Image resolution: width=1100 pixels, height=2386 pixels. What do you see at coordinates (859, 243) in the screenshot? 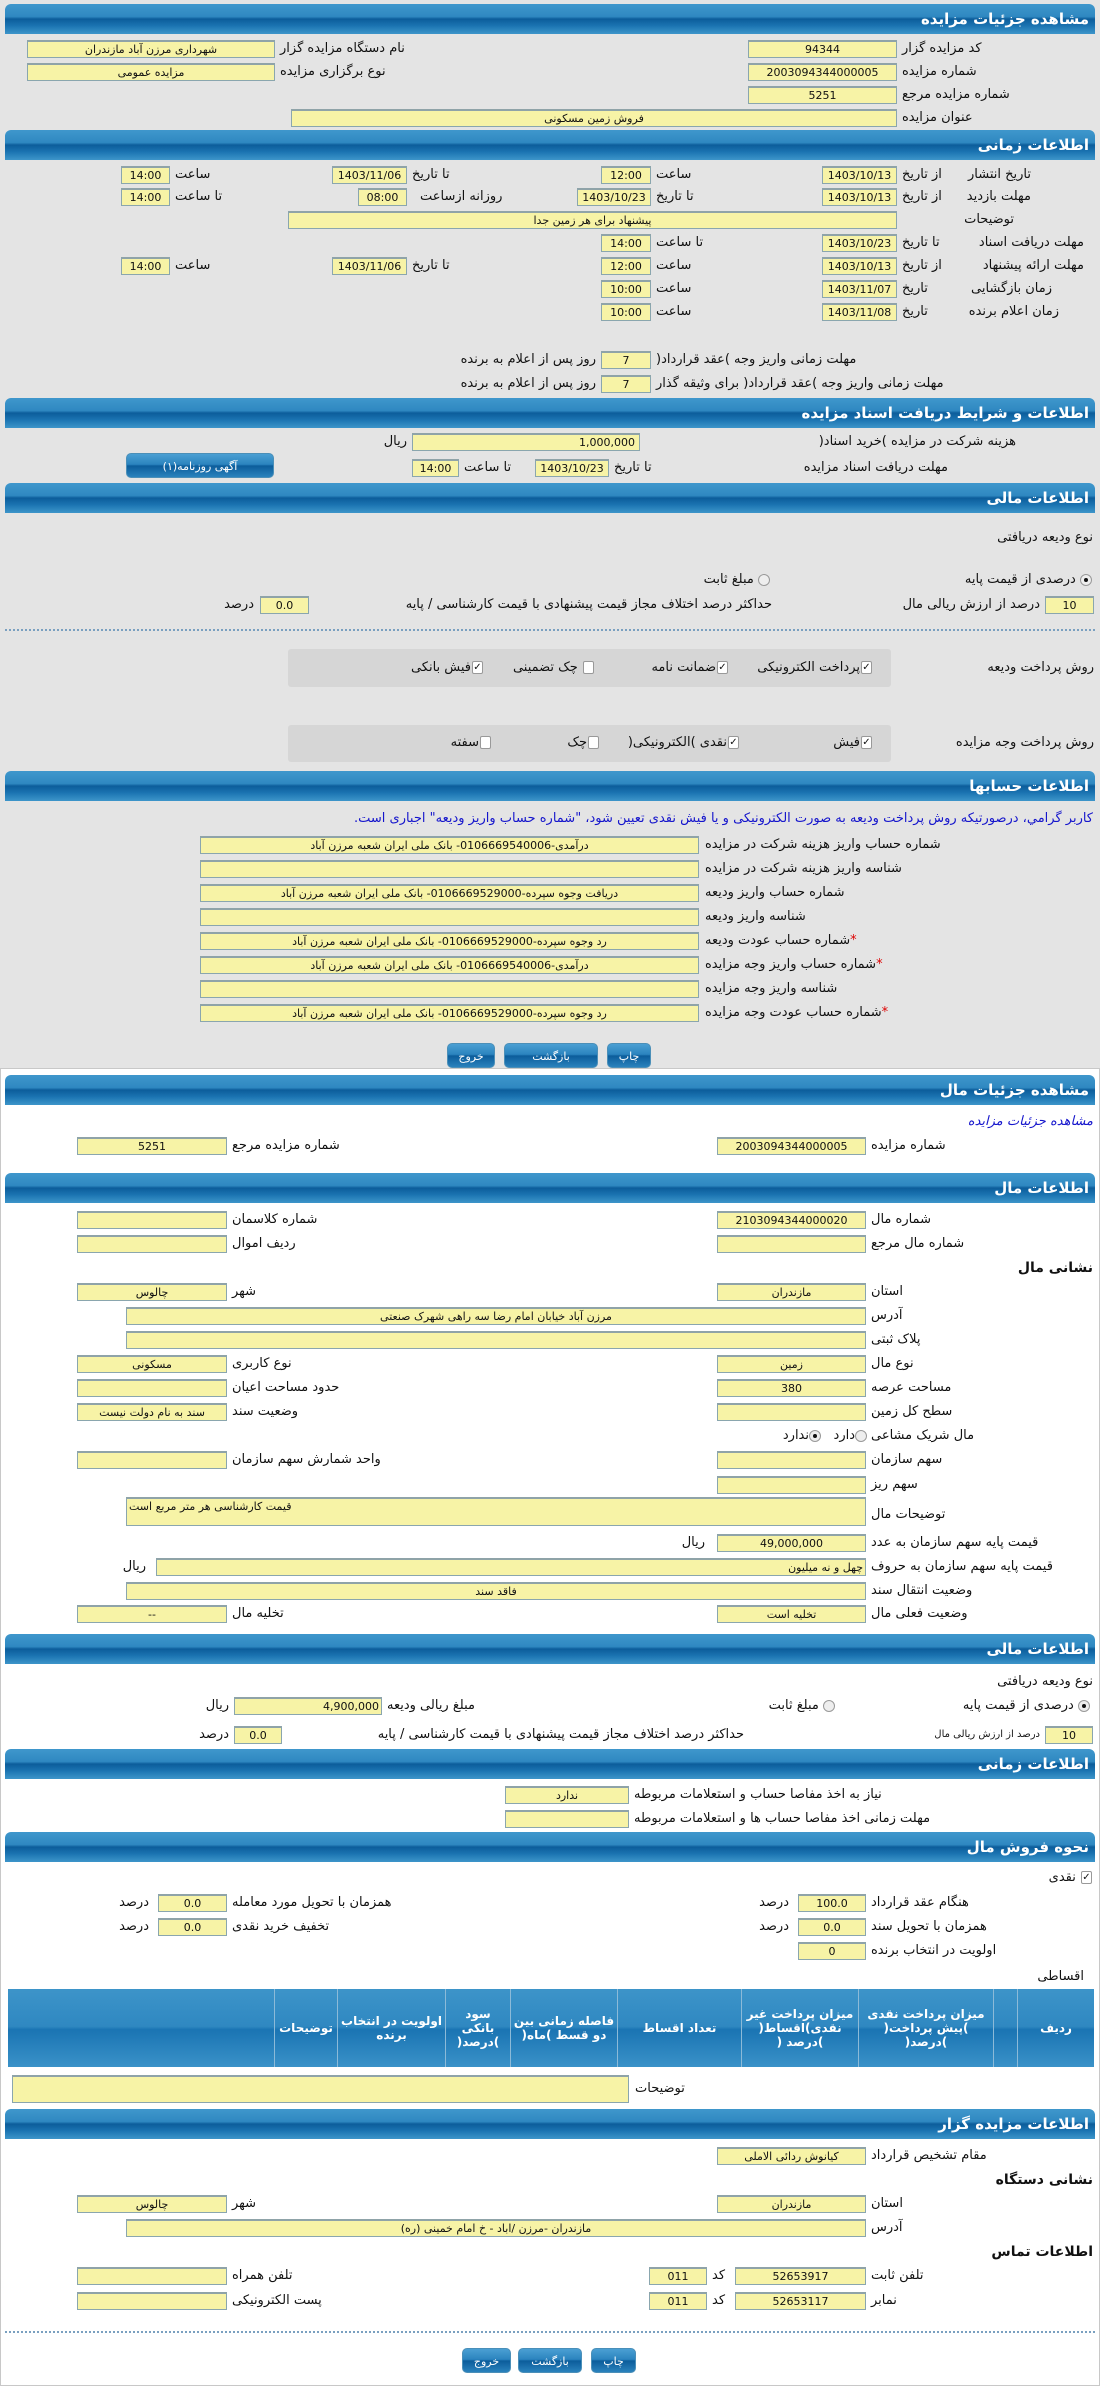
I see `docs-to-field: 1403/10/23` at bounding box center [859, 243].